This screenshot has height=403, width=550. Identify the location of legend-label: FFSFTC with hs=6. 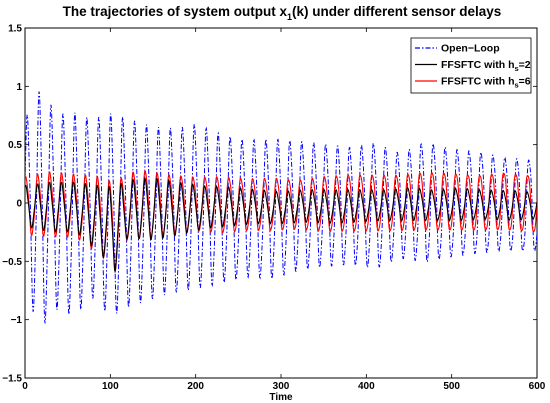
(486, 83).